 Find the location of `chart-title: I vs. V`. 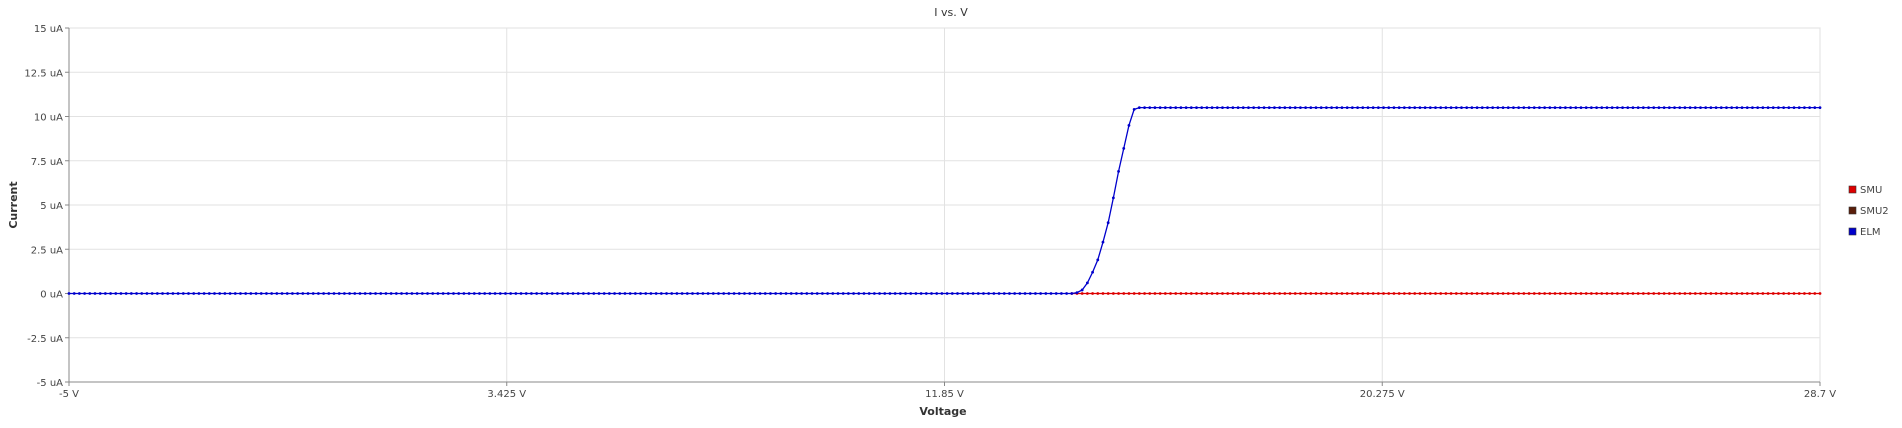

chart-title: I vs. V is located at coordinates (951, 12).